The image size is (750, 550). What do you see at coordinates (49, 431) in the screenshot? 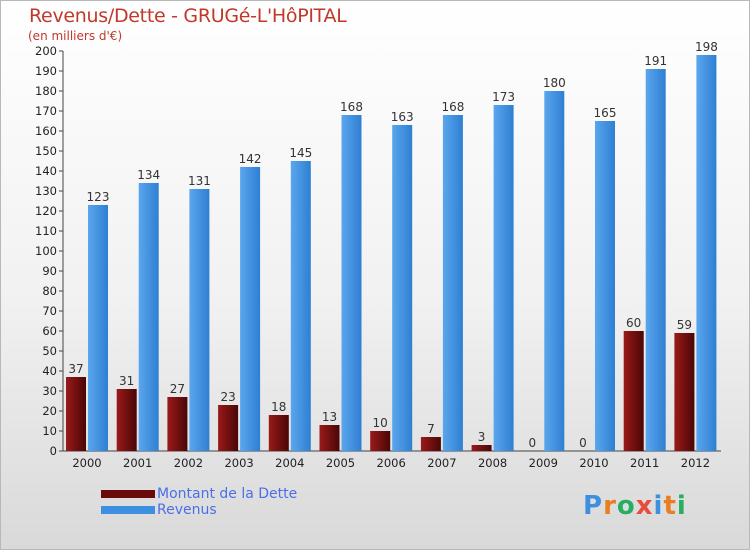
I see `y-tick-label: 10` at bounding box center [49, 431].